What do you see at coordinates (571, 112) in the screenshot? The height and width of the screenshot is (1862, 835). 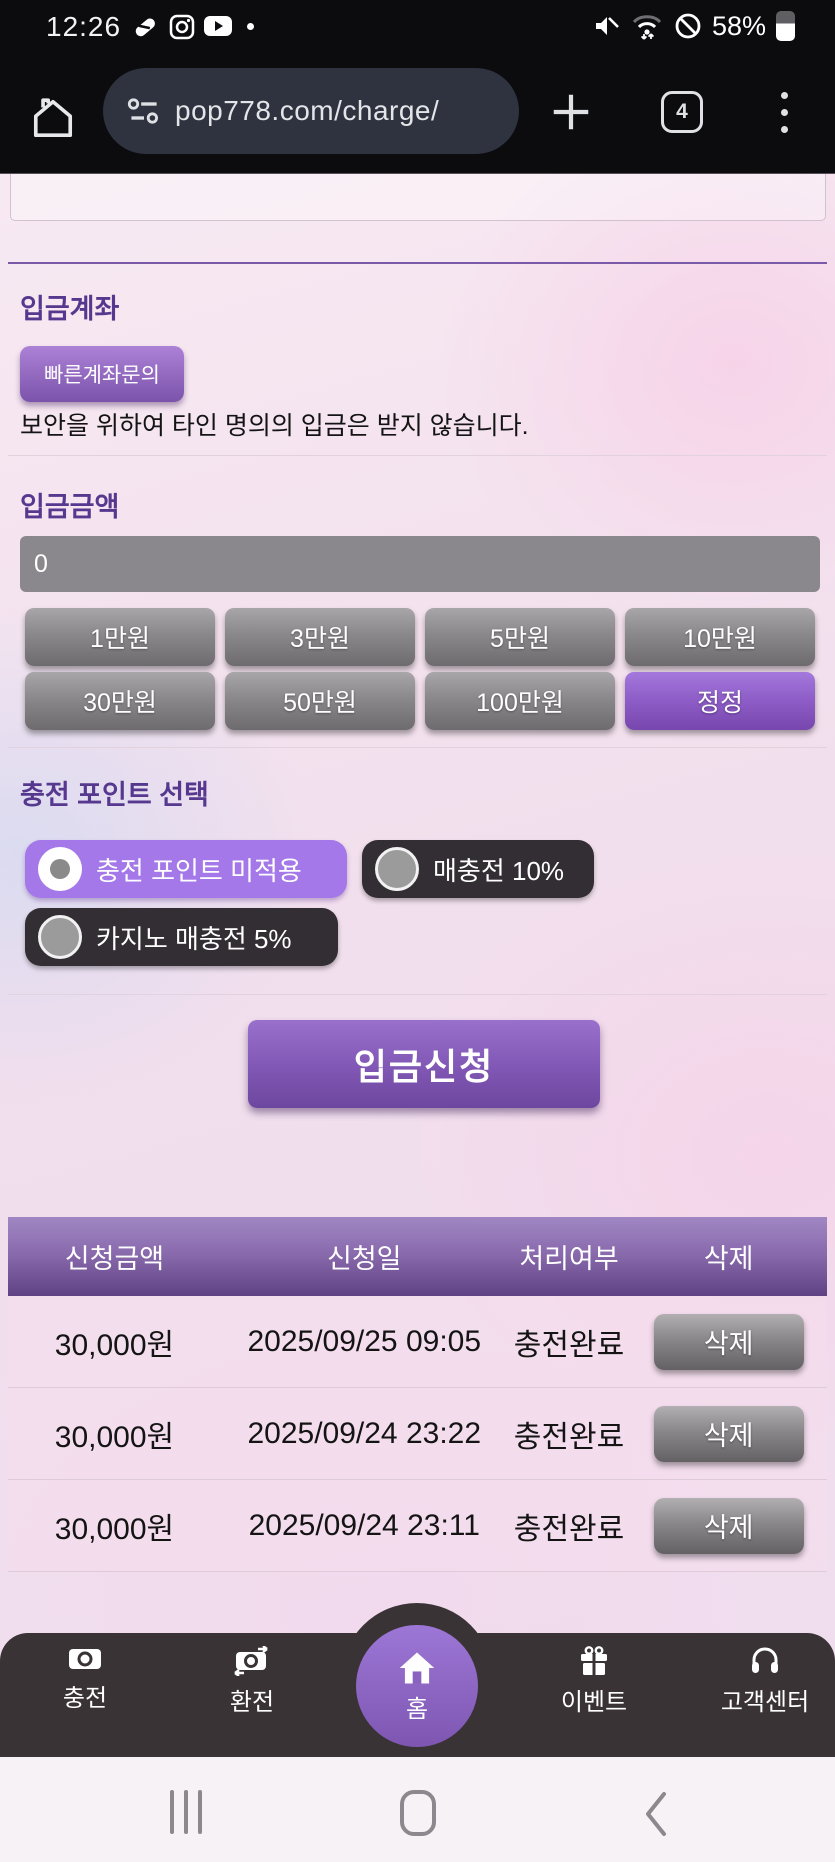 I see `new-tab-icon` at bounding box center [571, 112].